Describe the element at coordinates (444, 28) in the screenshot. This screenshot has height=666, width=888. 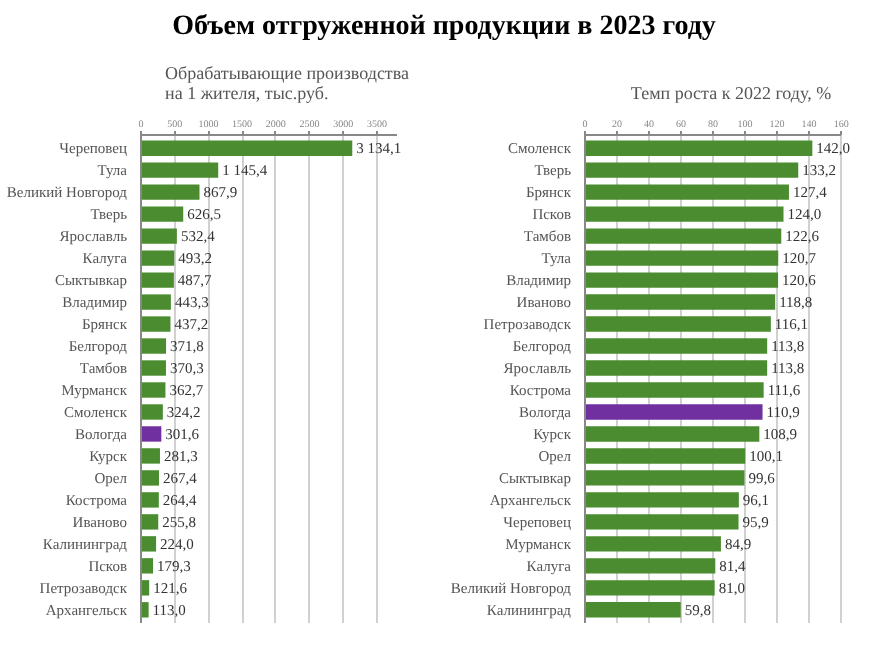
I see `chart-title: Объем отгруженной продукции в 2023 году` at that location.